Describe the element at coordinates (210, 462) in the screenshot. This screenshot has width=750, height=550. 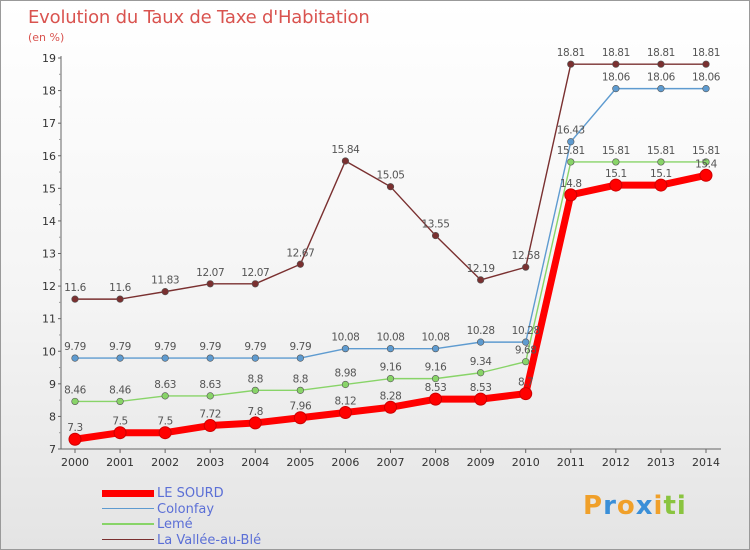
I see `x-tick-label: 2003` at that location.